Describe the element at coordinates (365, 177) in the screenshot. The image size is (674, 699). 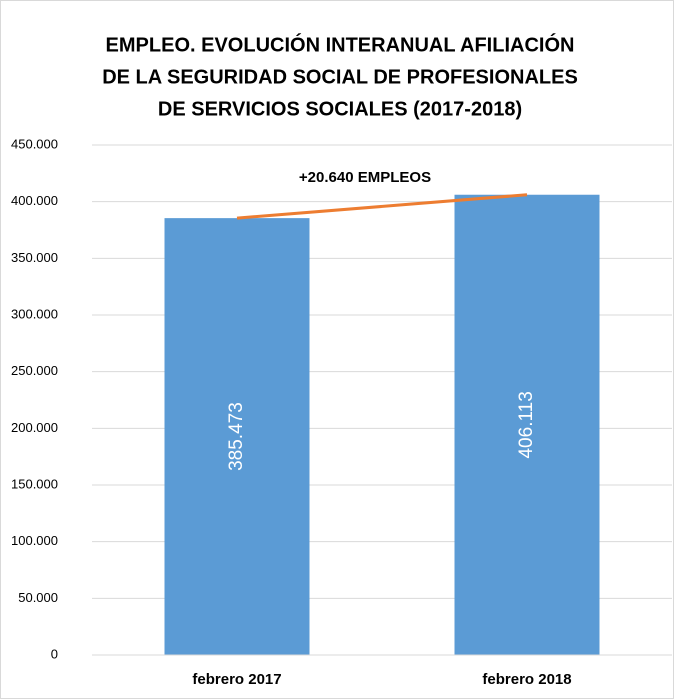
I see `annotation: +20.640 EMPLEOS` at that location.